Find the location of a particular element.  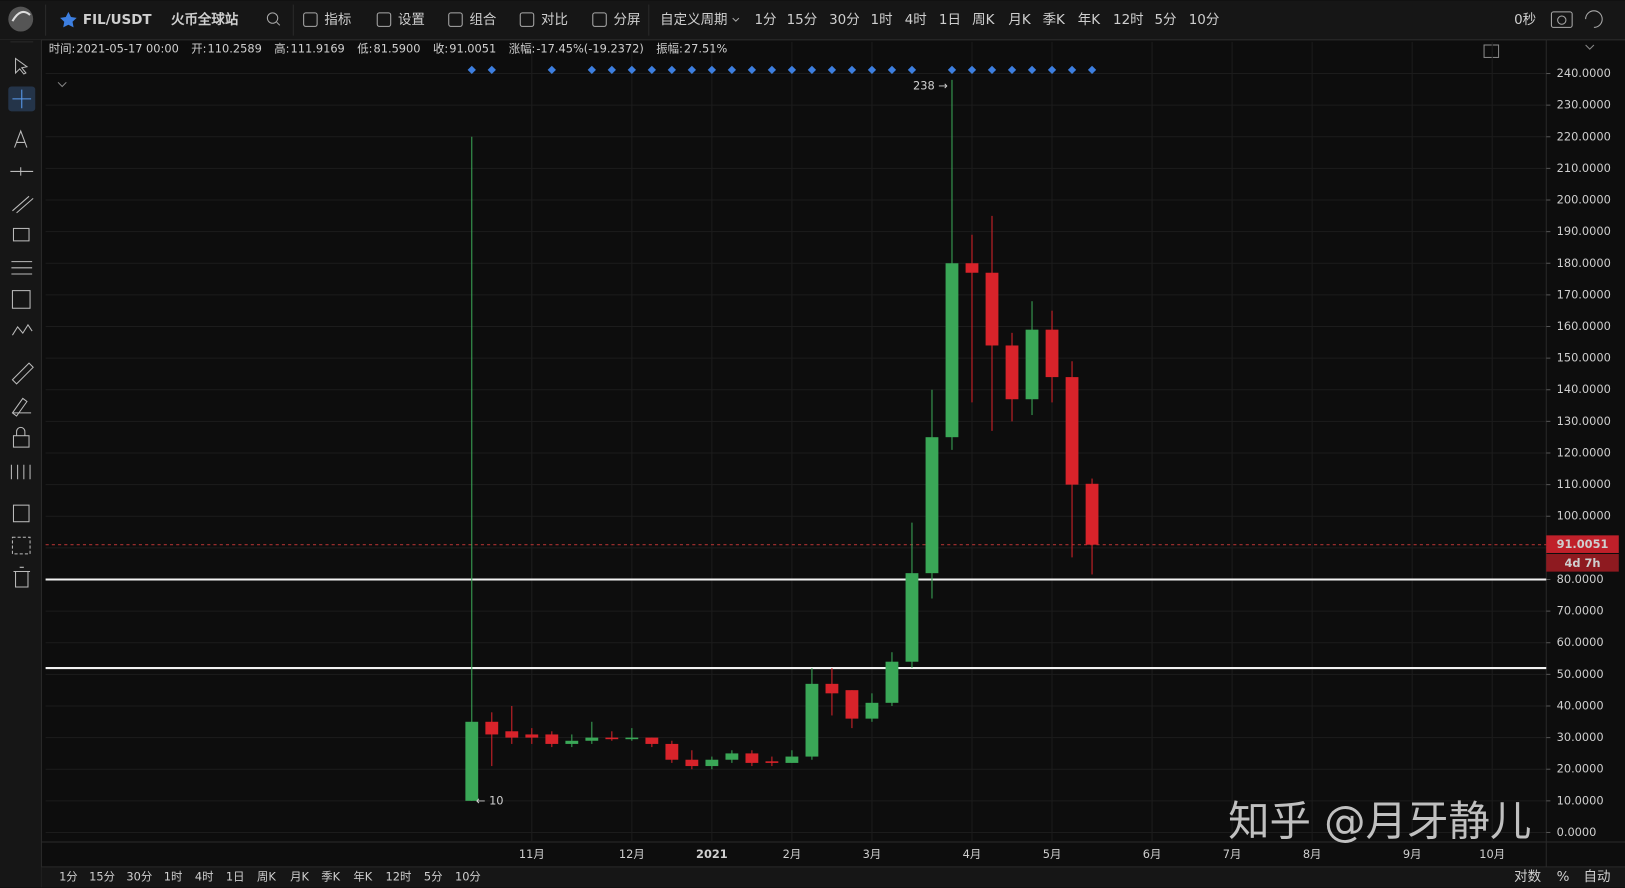

period-button: 周K is located at coordinates (983, 20).